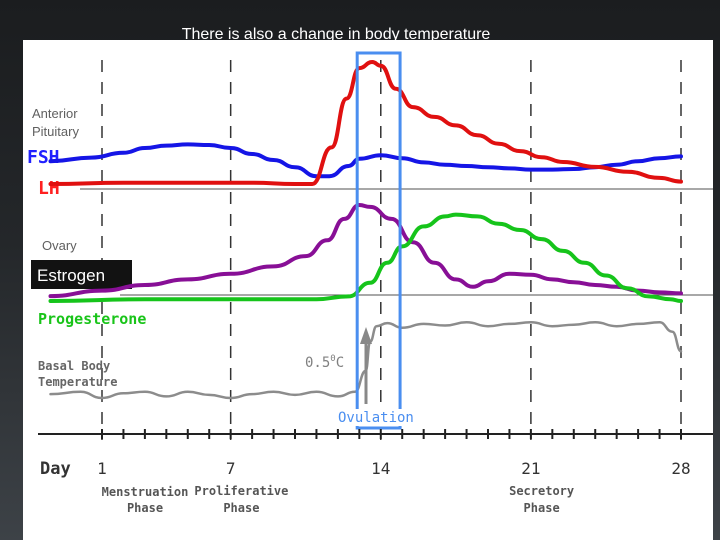 The image size is (720, 540). Describe the element at coordinates (241, 508) in the screenshot. I see `proliferative-phase-label-line2: Phase` at that location.